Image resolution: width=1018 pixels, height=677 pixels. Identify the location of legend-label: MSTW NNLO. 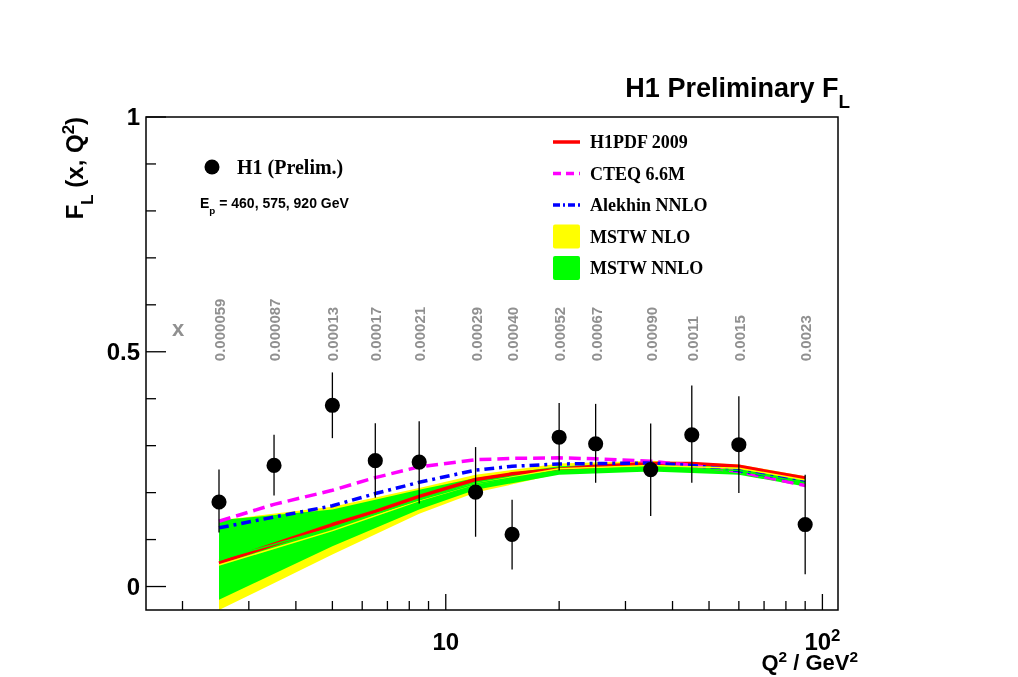
(647, 268).